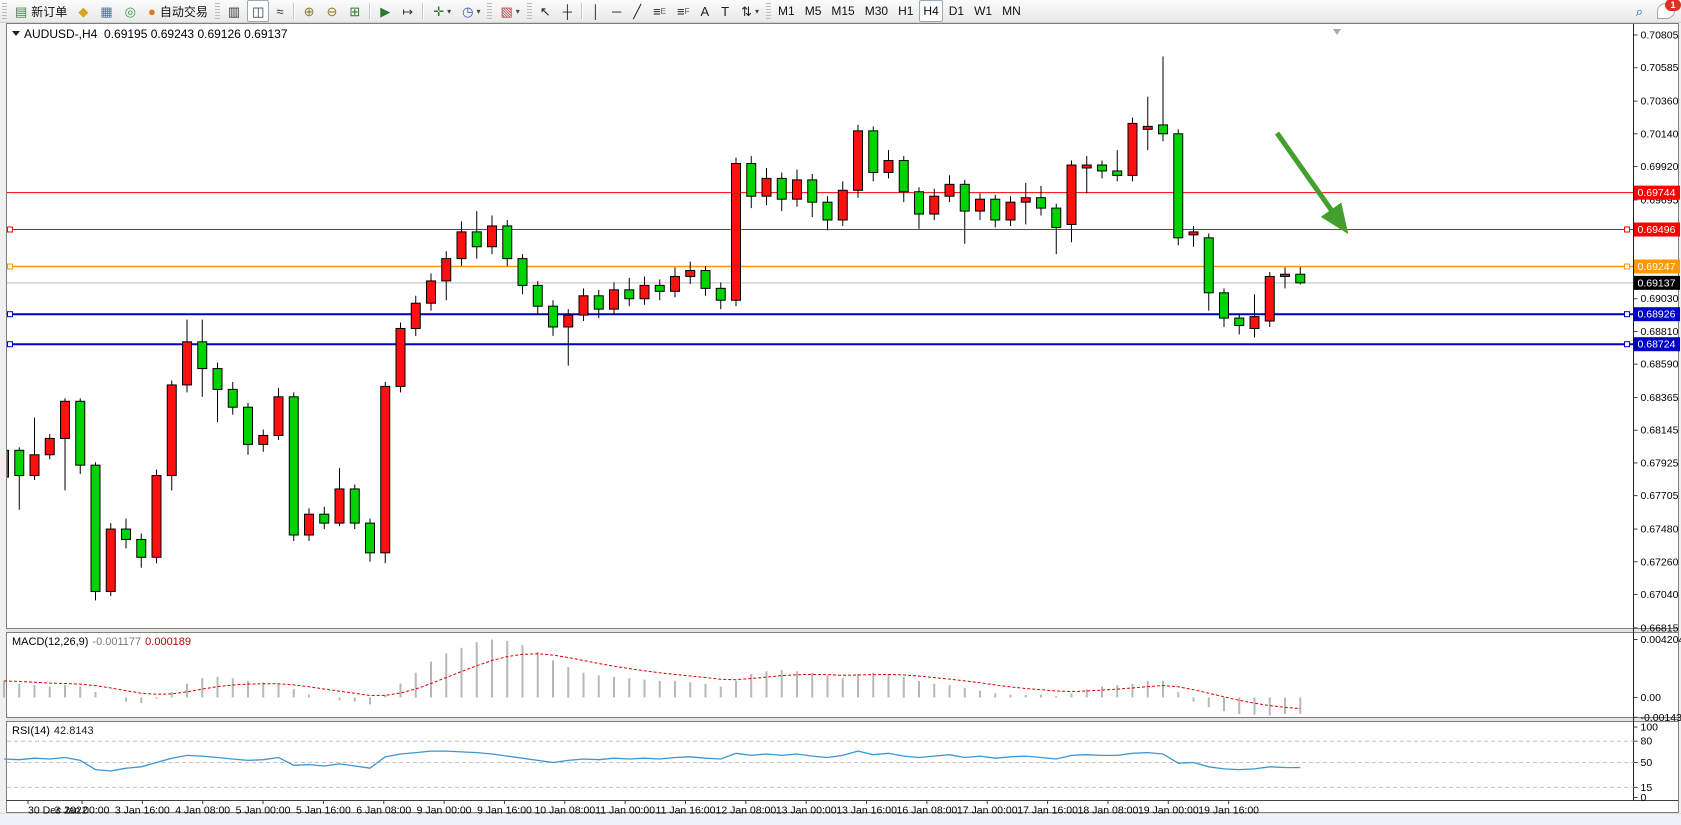 Image resolution: width=1681 pixels, height=825 pixels. I want to click on fibonacci-tool-button: ≡ F, so click(682, 11).